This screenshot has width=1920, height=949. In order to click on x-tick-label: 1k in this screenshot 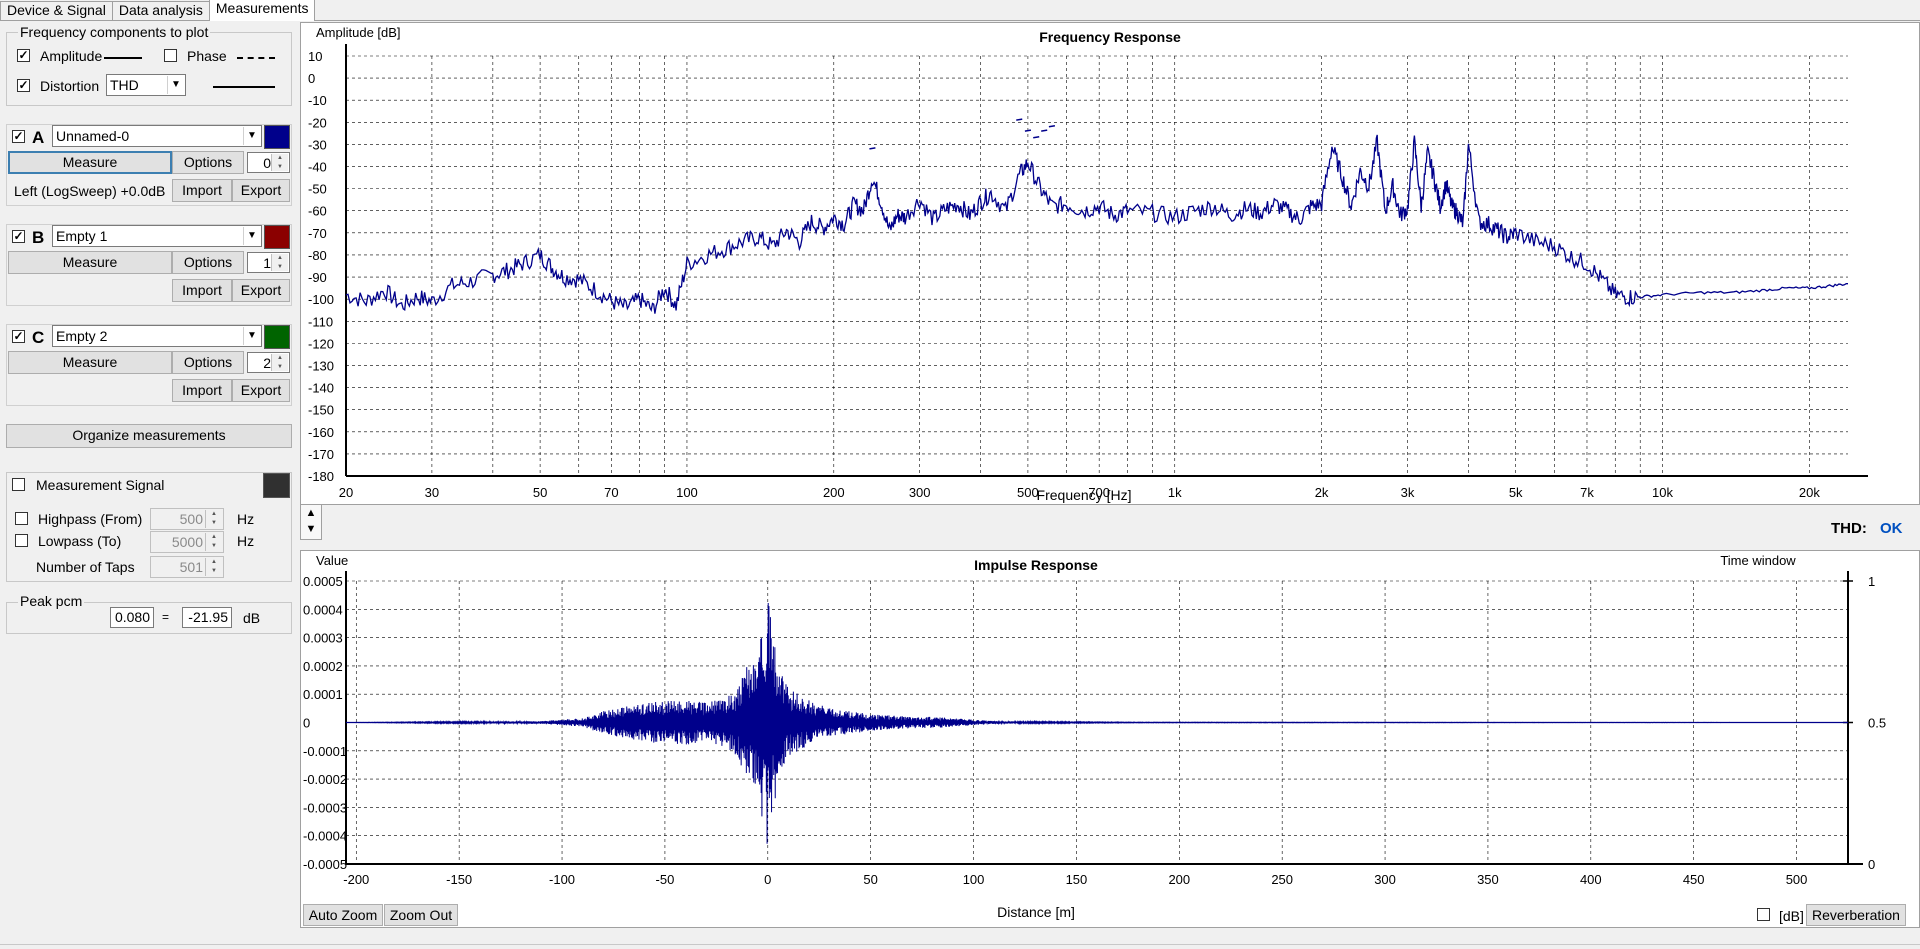, I will do `click(1175, 492)`.